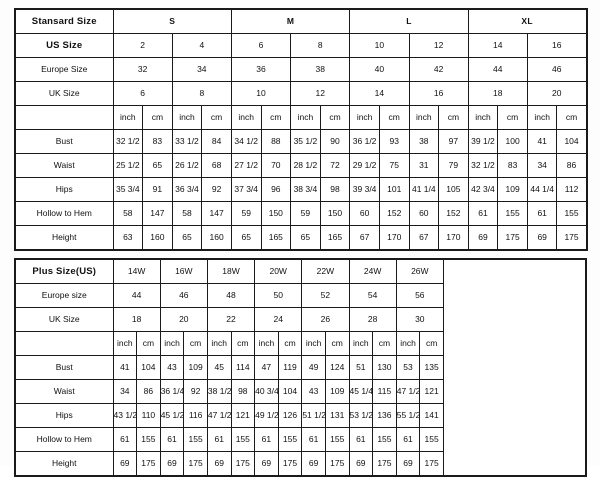  I want to click on measurement-cm: 160, so click(157, 238).